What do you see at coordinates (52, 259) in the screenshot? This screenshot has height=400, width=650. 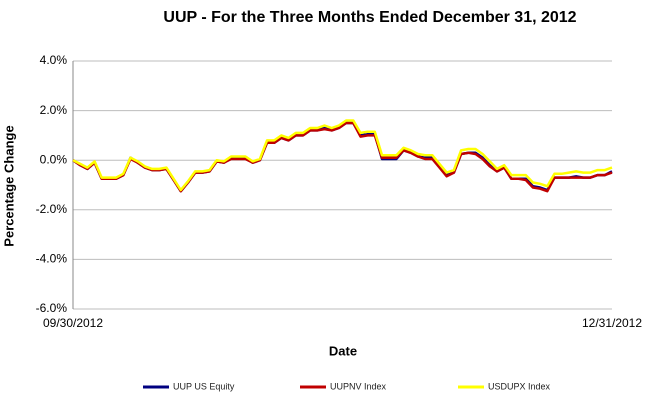 I see `y-tick-label: -4.0%` at bounding box center [52, 259].